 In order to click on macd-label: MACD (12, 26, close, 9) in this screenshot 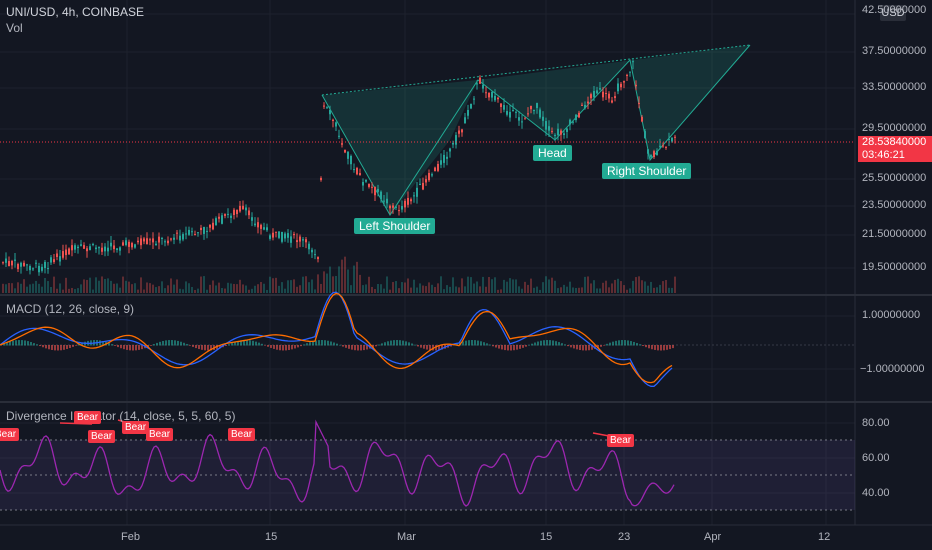, I will do `click(70, 309)`.